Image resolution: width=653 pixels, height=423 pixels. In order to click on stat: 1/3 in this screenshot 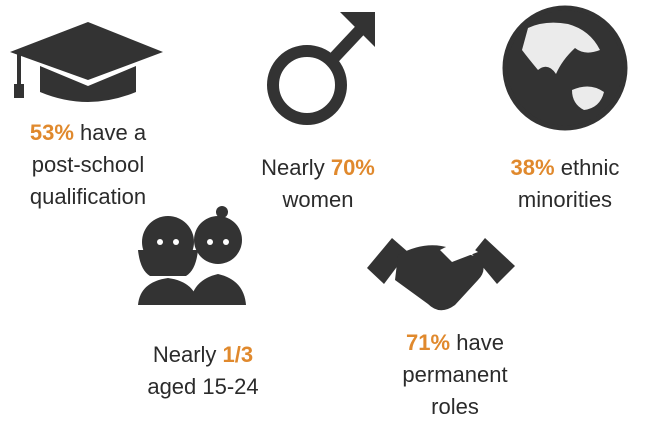, I will do `click(238, 354)`.